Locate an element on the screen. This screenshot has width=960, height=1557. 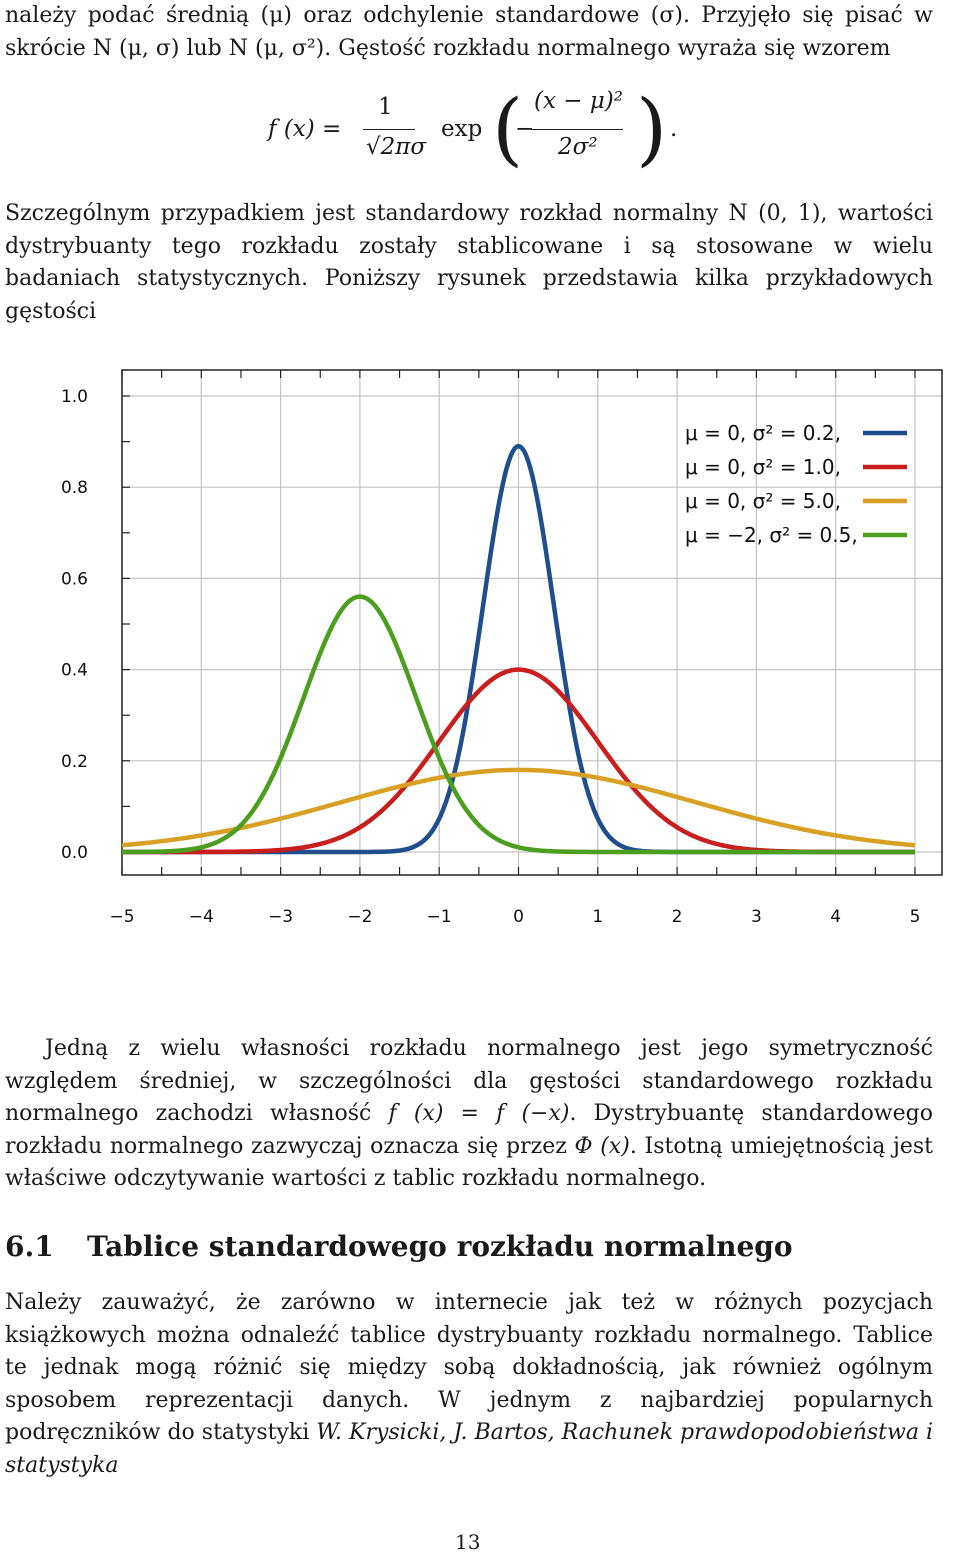
formula-numerator-1: 1 is located at coordinates (385, 107).